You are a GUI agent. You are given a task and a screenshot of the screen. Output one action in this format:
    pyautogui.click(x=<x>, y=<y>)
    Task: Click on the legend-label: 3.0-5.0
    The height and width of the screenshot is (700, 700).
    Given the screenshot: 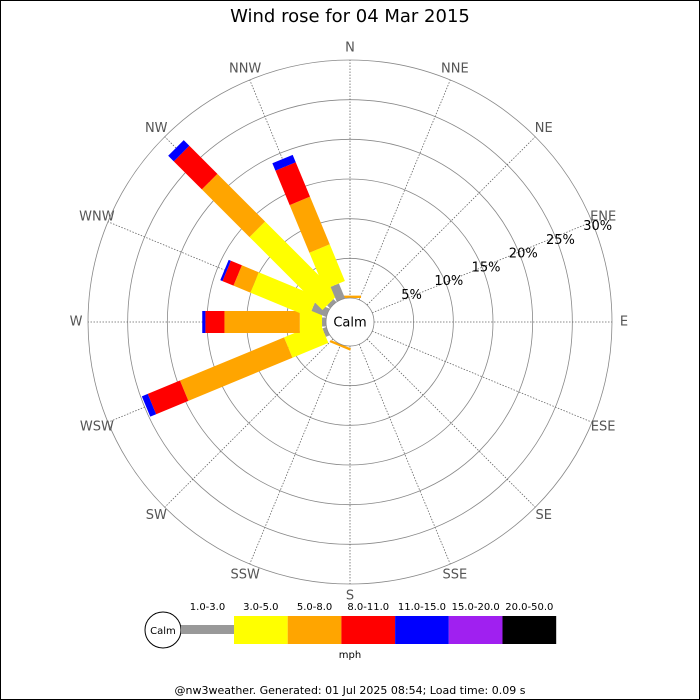 What is the action you would take?
    pyautogui.click(x=260, y=607)
    